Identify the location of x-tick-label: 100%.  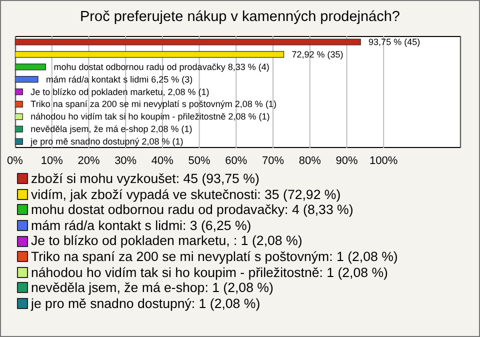
(384, 160).